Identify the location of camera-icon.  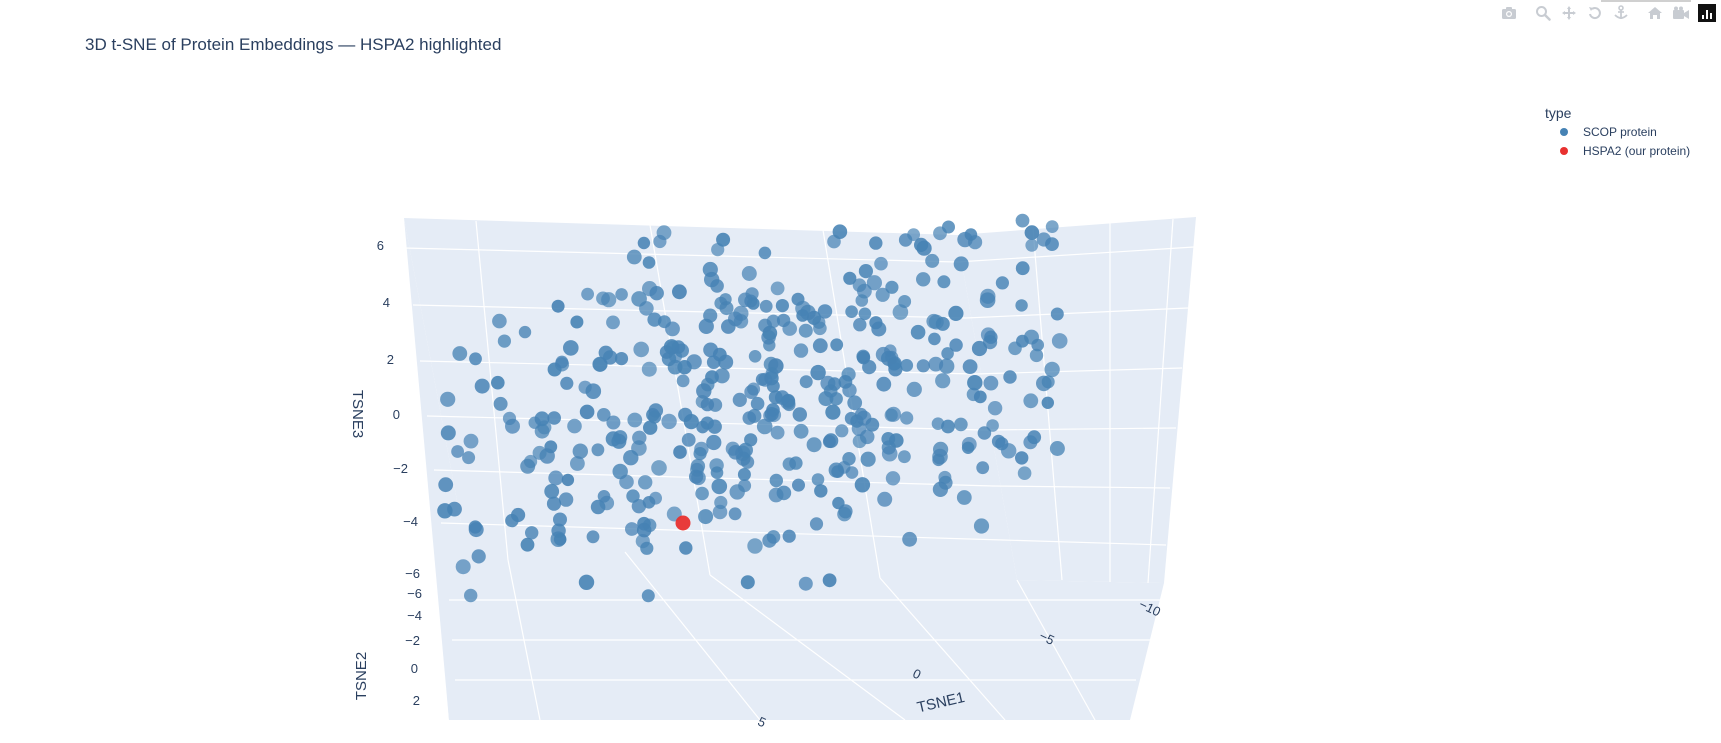
(1509, 13).